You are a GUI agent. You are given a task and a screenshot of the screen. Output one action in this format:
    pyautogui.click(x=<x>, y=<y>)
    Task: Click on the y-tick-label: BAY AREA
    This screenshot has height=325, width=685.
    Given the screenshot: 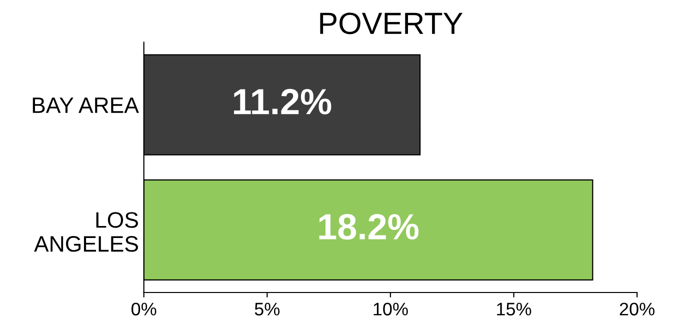 What is the action you would take?
    pyautogui.click(x=85, y=105)
    